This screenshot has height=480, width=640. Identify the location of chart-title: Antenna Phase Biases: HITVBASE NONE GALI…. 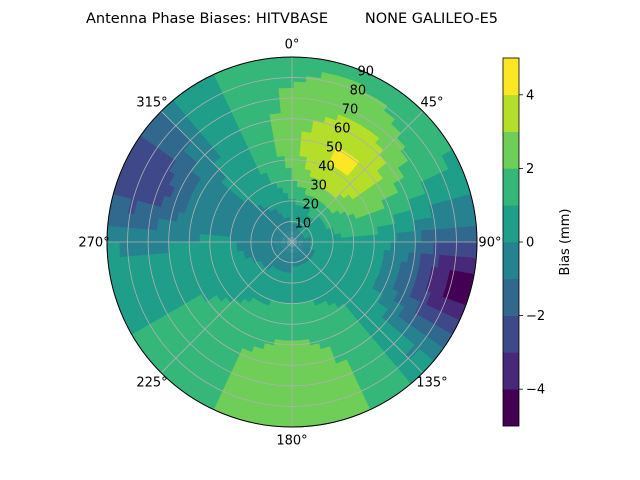
(292, 19).